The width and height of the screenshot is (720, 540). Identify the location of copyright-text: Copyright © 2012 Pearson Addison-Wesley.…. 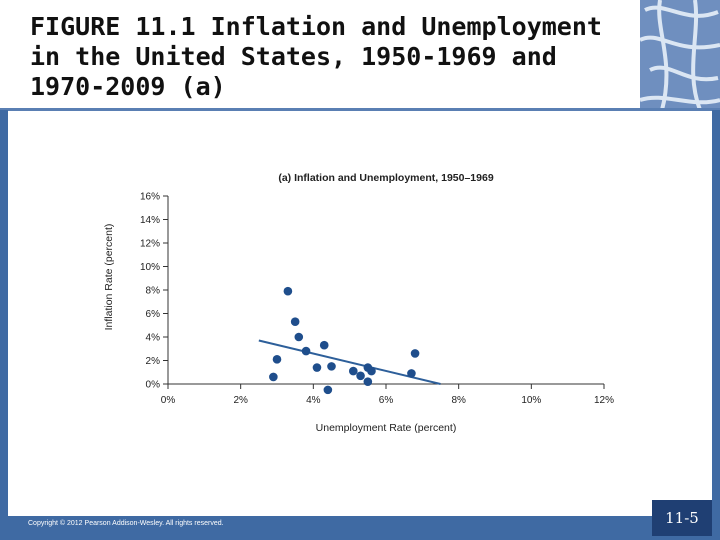
(126, 523).